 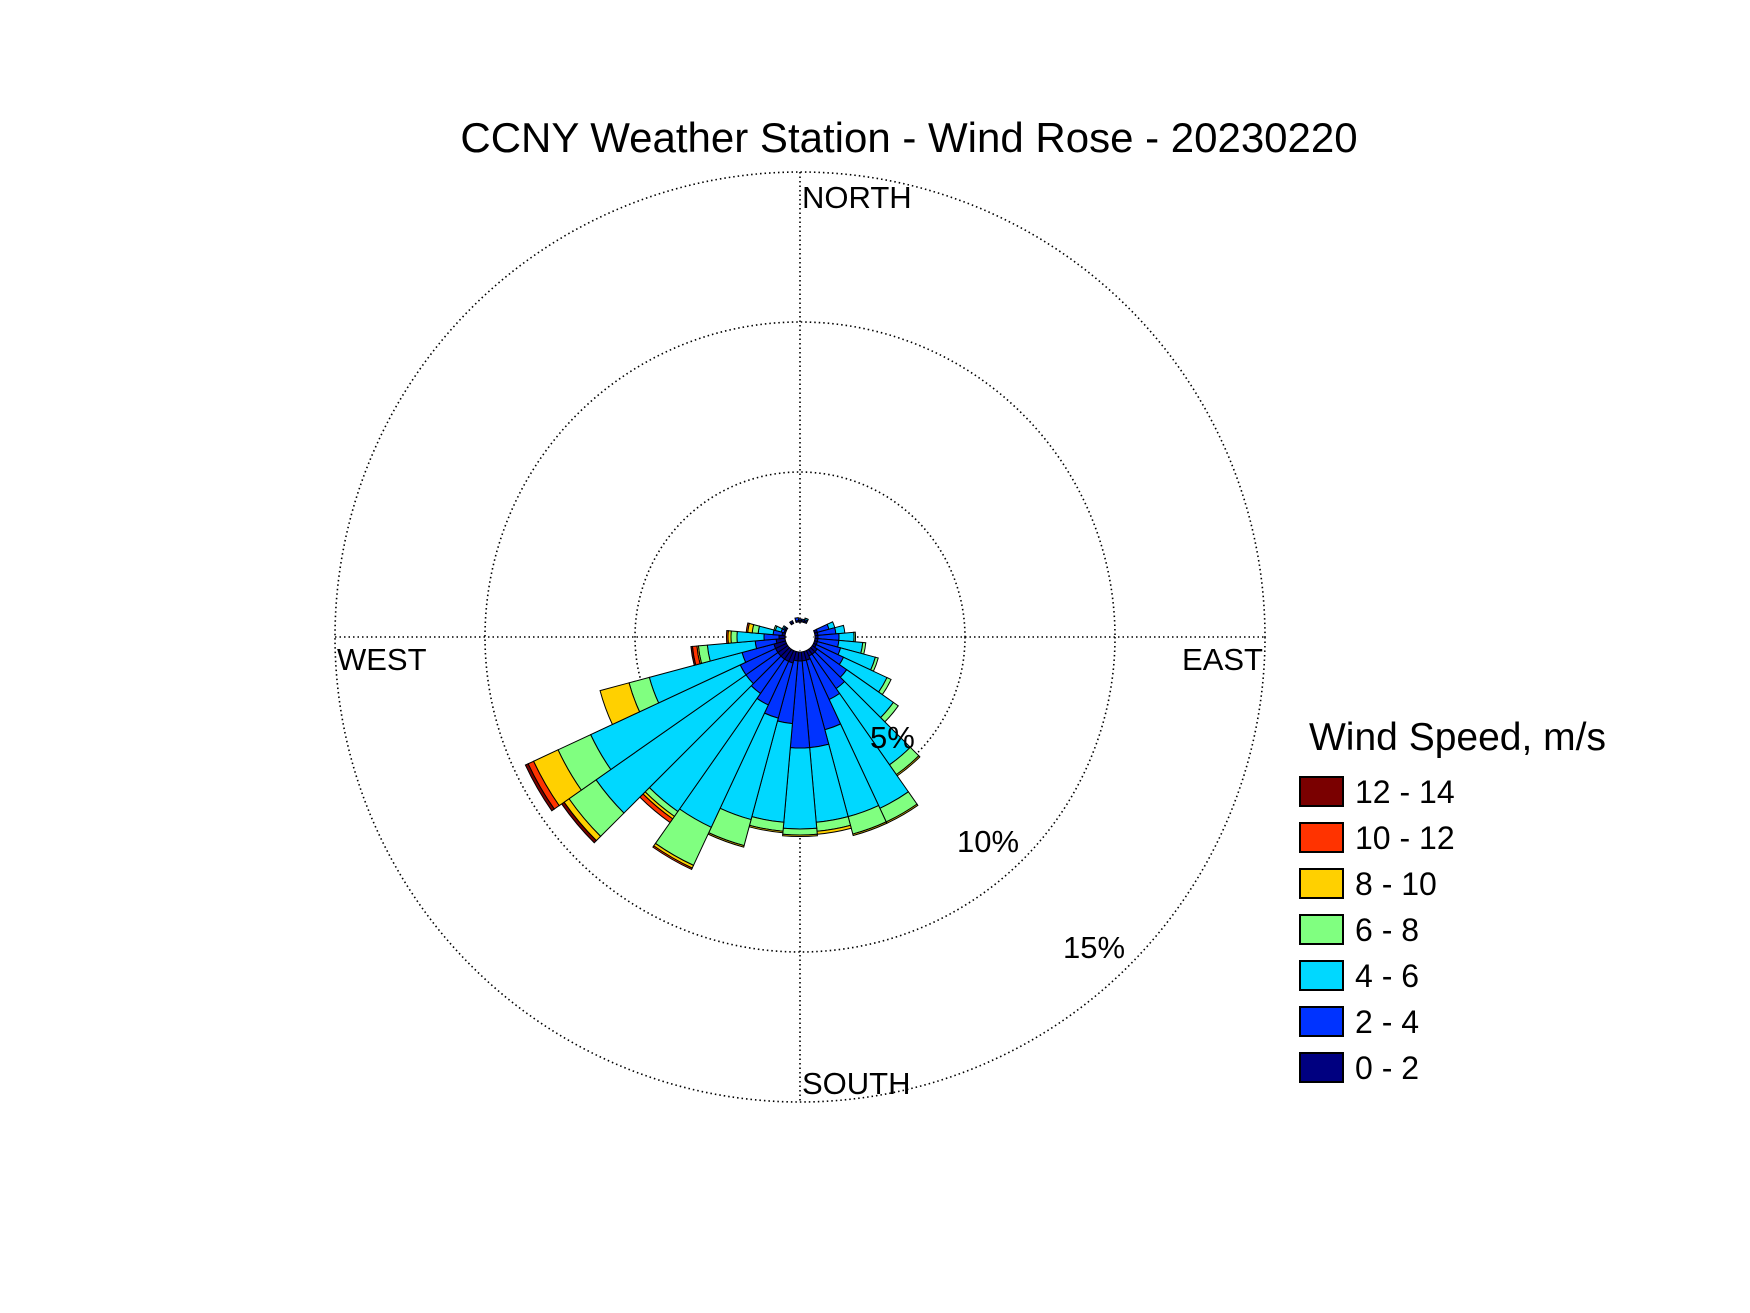 I want to click on legend-label-1: 10 - 12, so click(x=1405, y=838).